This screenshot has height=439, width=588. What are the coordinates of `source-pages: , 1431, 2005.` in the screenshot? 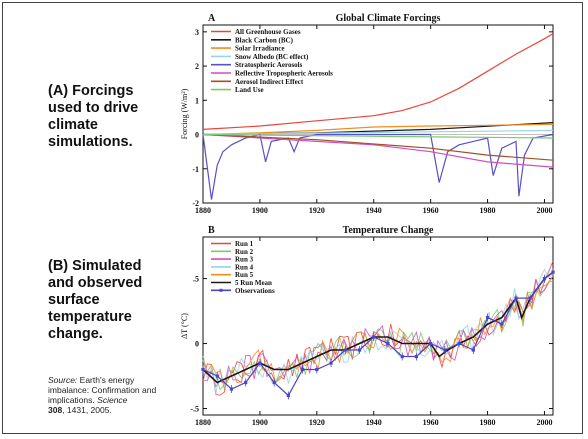 It's located at (87, 410).